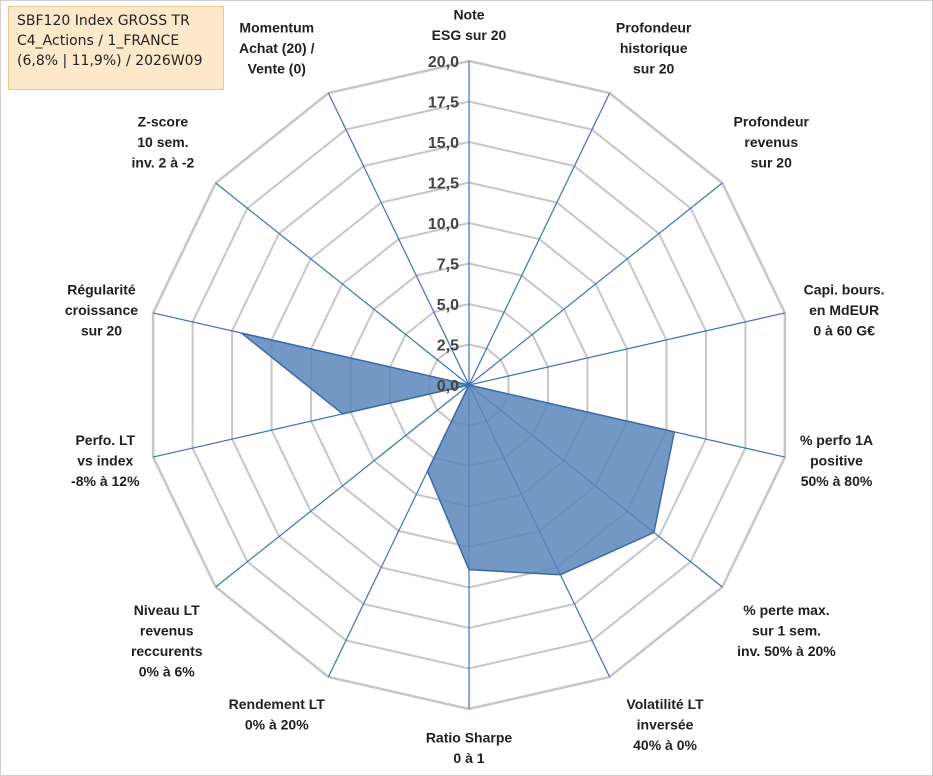 This screenshot has height=776, width=933. I want to click on tick-label: 5,0, so click(448, 305).